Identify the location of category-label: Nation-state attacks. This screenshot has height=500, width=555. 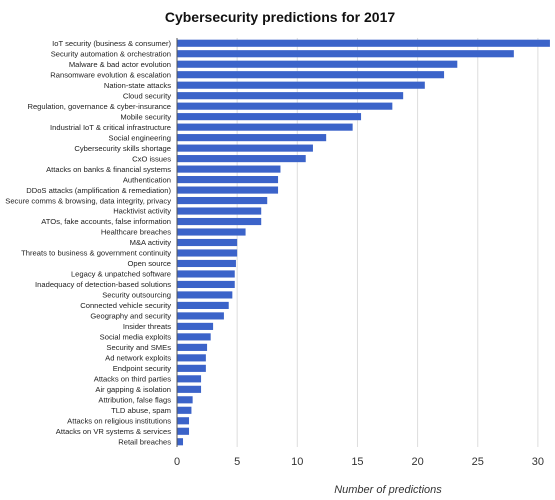
(137, 85).